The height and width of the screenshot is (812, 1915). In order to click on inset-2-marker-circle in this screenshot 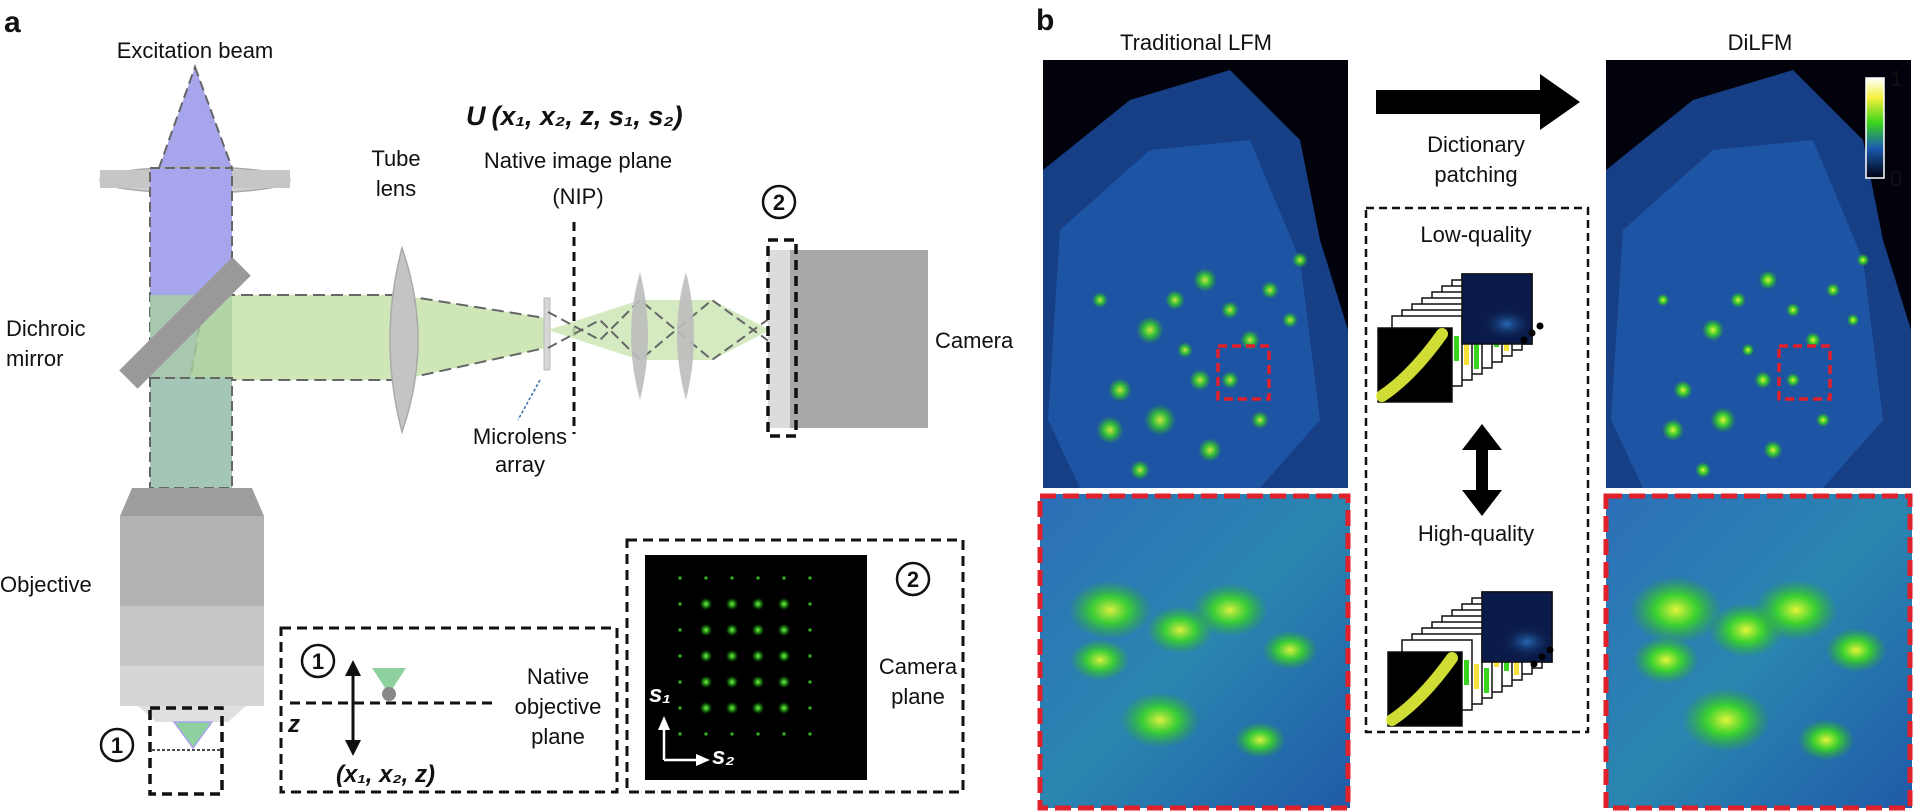, I will do `click(913, 579)`.